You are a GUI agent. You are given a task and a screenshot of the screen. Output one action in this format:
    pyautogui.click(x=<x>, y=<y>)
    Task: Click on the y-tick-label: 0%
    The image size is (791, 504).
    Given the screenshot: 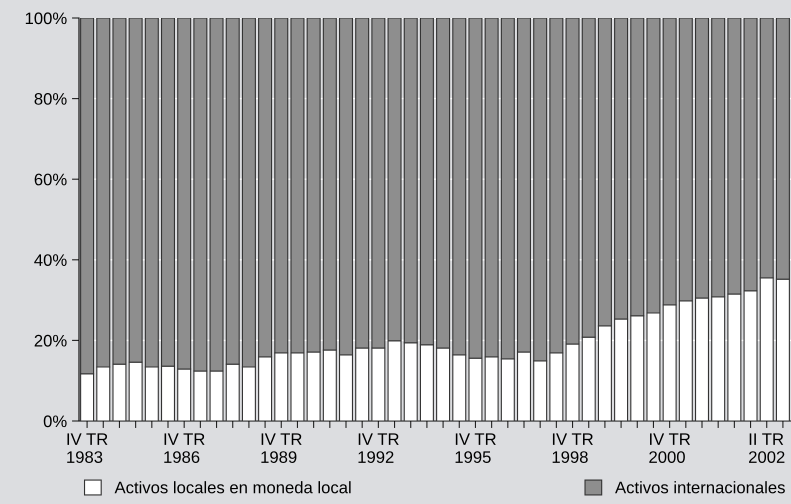 What is the action you would take?
    pyautogui.click(x=55, y=421)
    